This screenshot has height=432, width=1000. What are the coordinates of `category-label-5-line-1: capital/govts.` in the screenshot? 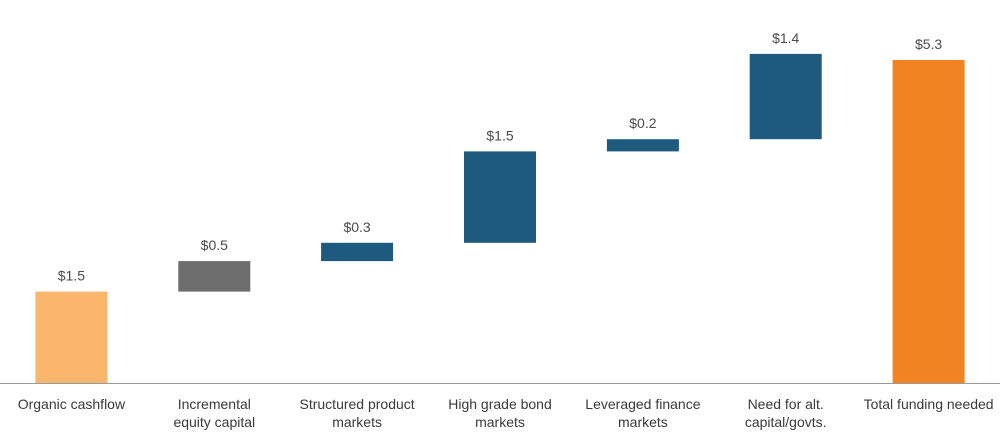 It's located at (786, 422).